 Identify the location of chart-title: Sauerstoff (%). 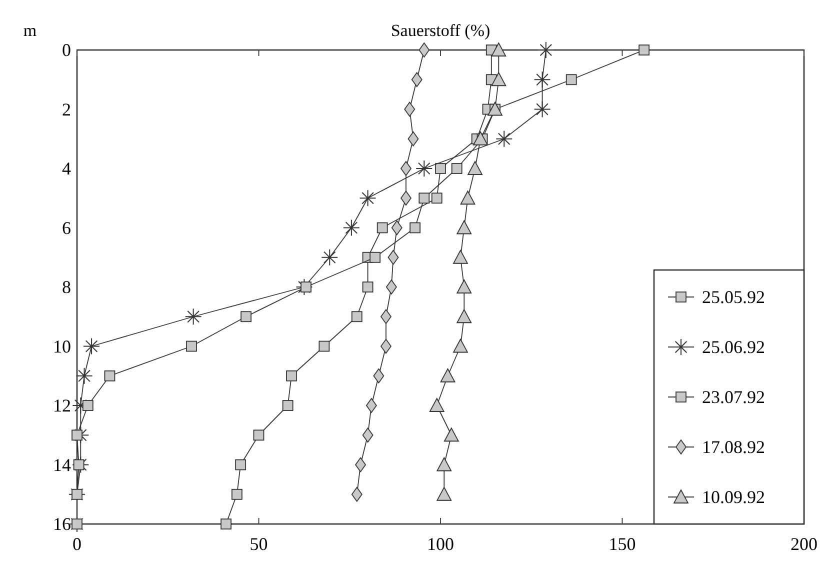
(440, 30).